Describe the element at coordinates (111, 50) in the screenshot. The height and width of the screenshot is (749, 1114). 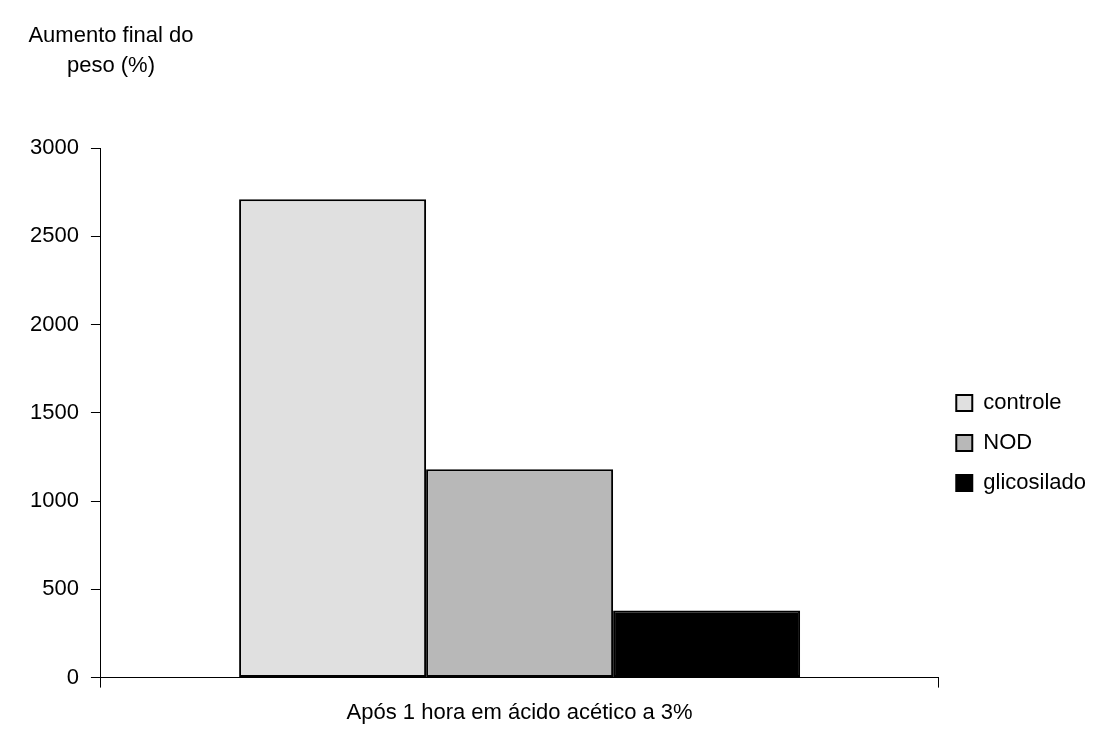
I see `y-axis-title: Aumento final do peso (%)` at that location.